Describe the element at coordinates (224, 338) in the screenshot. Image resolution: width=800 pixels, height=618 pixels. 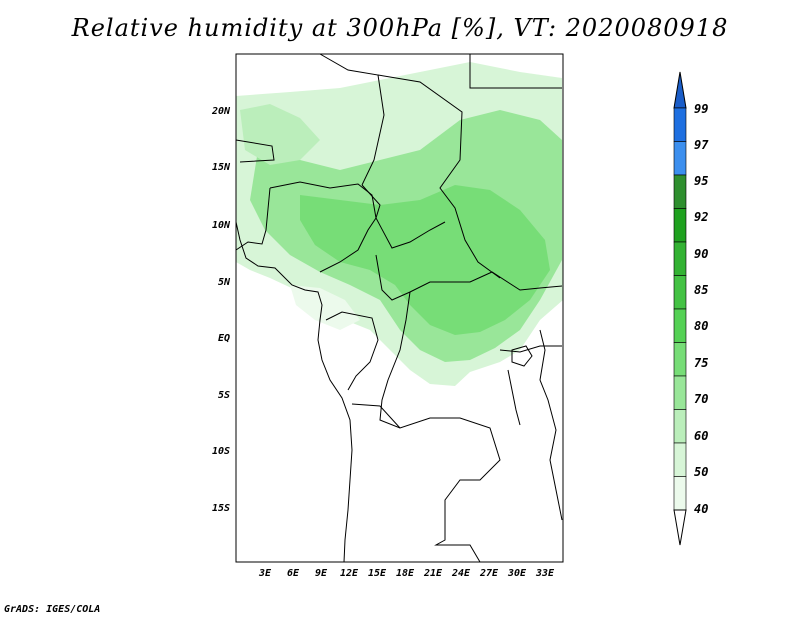
I see `lat-tick-label: EQ` at that location.